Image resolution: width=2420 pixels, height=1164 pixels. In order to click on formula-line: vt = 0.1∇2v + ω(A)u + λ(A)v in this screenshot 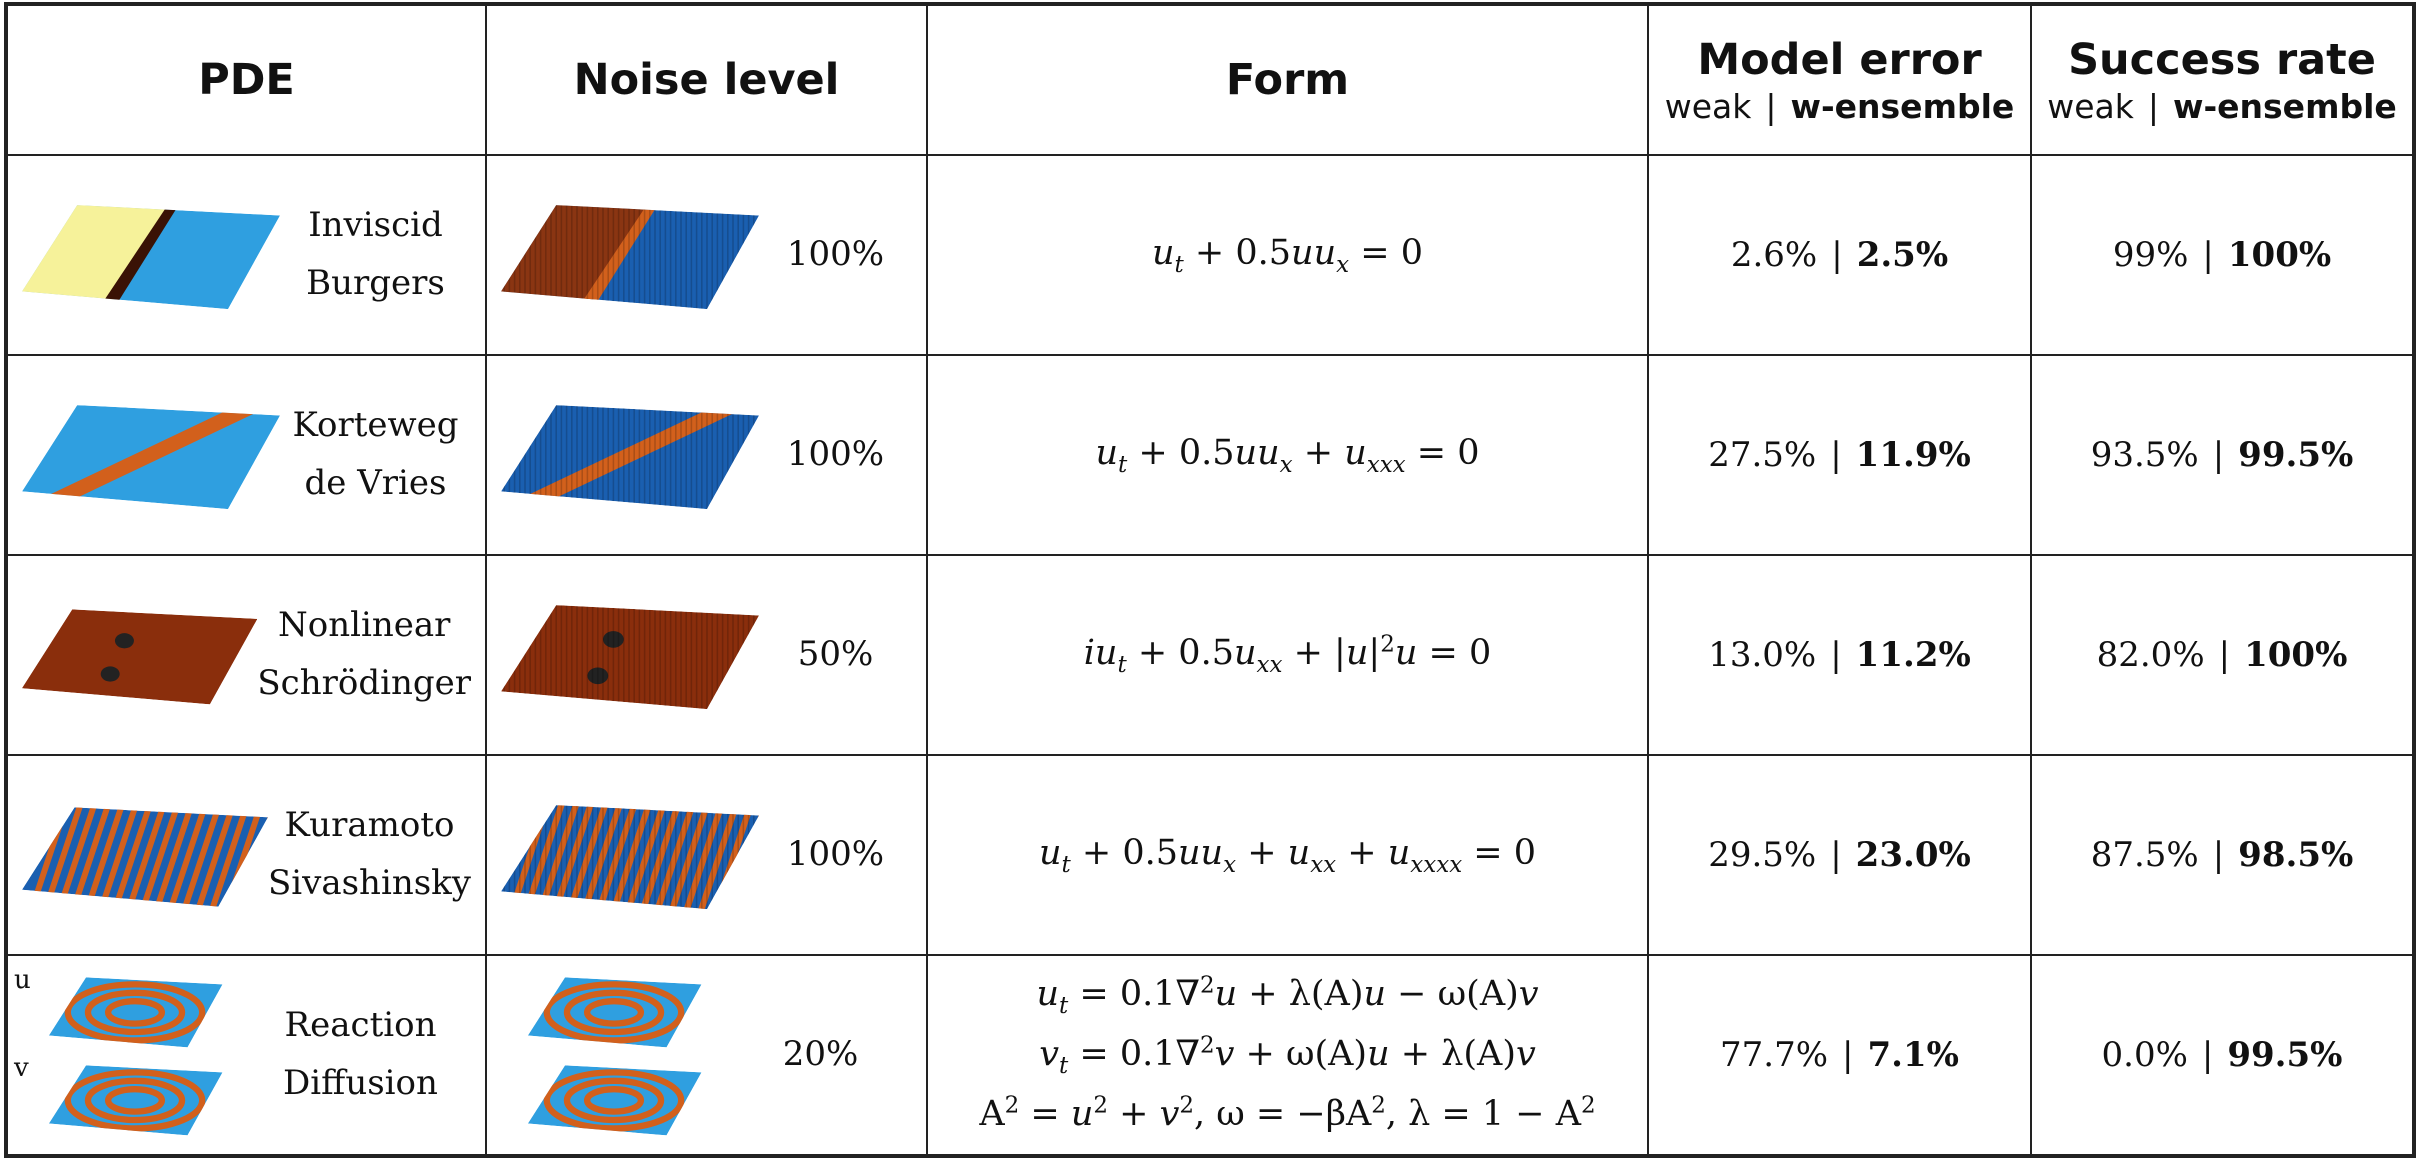, I will do `click(1287, 1056)`.